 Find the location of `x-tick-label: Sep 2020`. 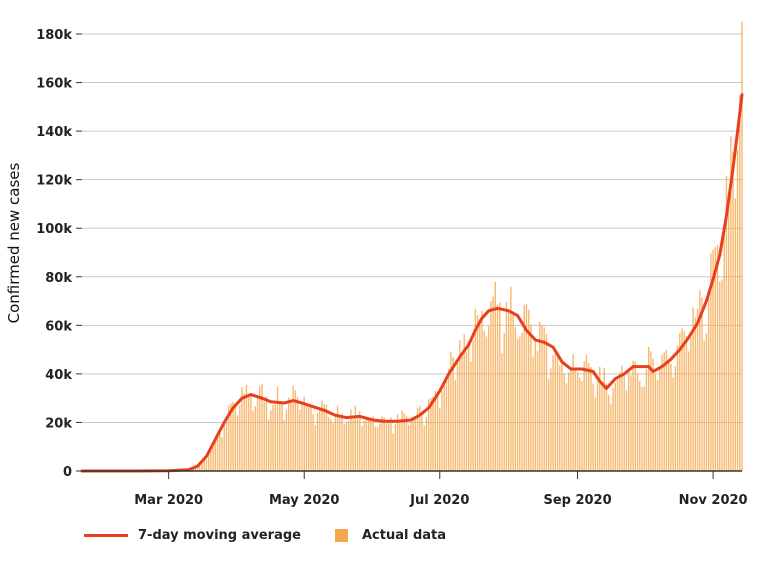

x-tick-label: Sep 2020 is located at coordinates (577, 500).